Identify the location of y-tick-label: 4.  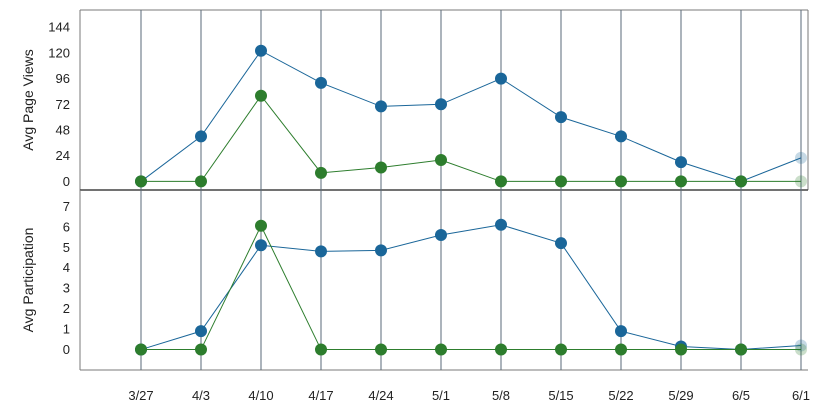
(66, 267).